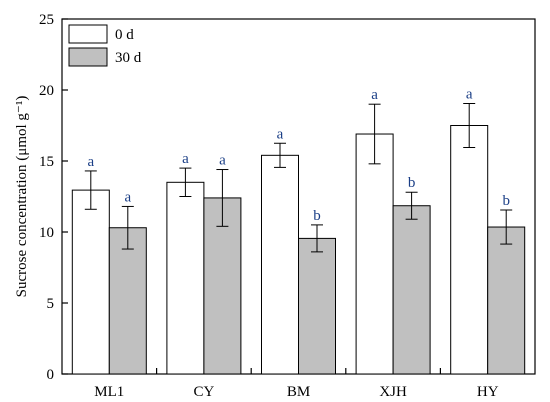 Image resolution: width=550 pixels, height=402 pixels. I want to click on y-tick-label: 5, so click(51, 304).